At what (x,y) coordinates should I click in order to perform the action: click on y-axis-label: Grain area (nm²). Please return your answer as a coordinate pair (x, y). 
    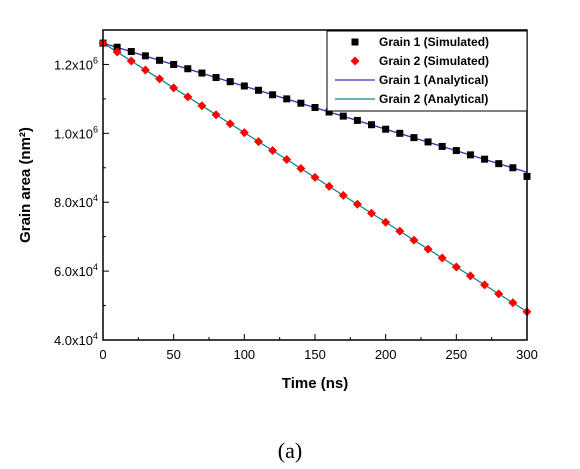
    Looking at the image, I should click on (25, 185).